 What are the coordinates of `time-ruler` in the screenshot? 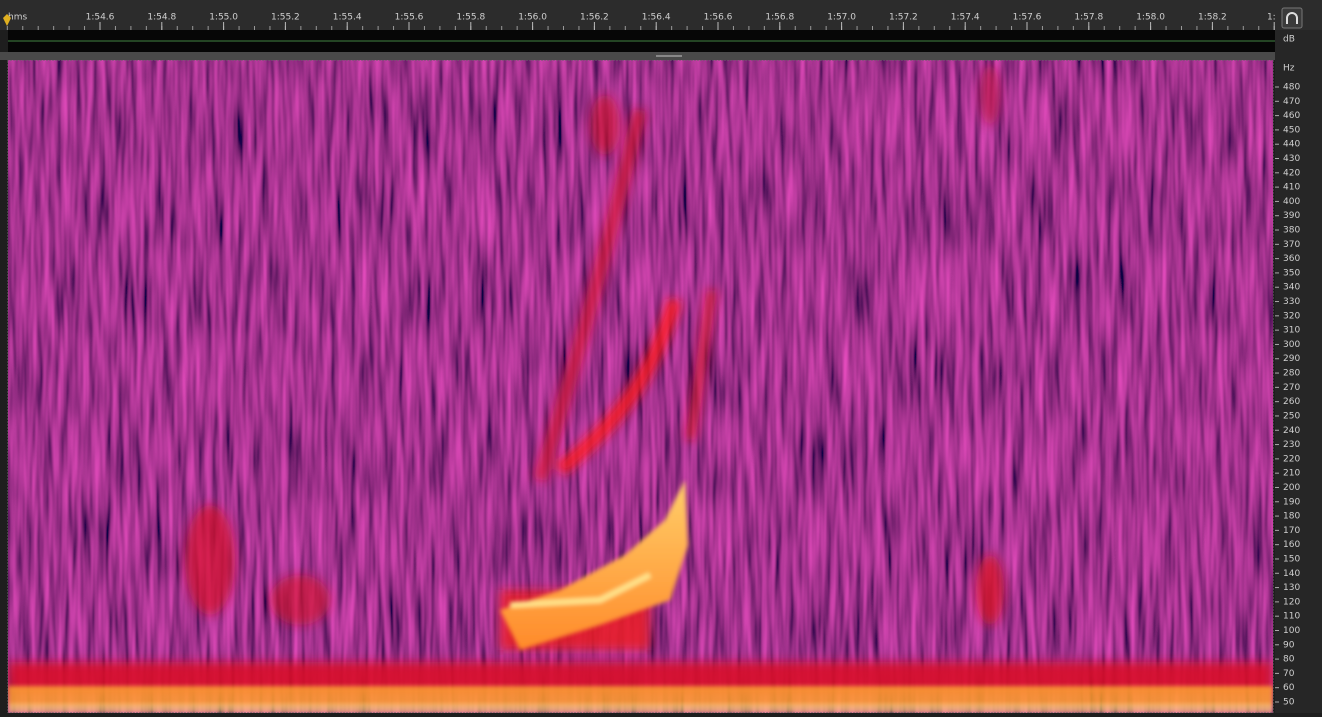 It's located at (661, 15).